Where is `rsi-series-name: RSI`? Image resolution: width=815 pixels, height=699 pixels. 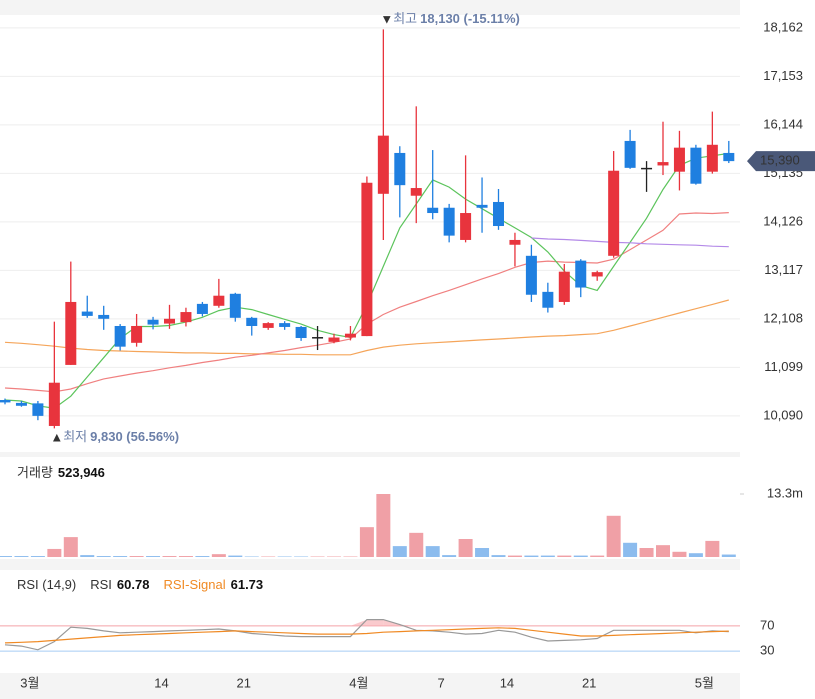 rsi-series-name: RSI is located at coordinates (101, 584).